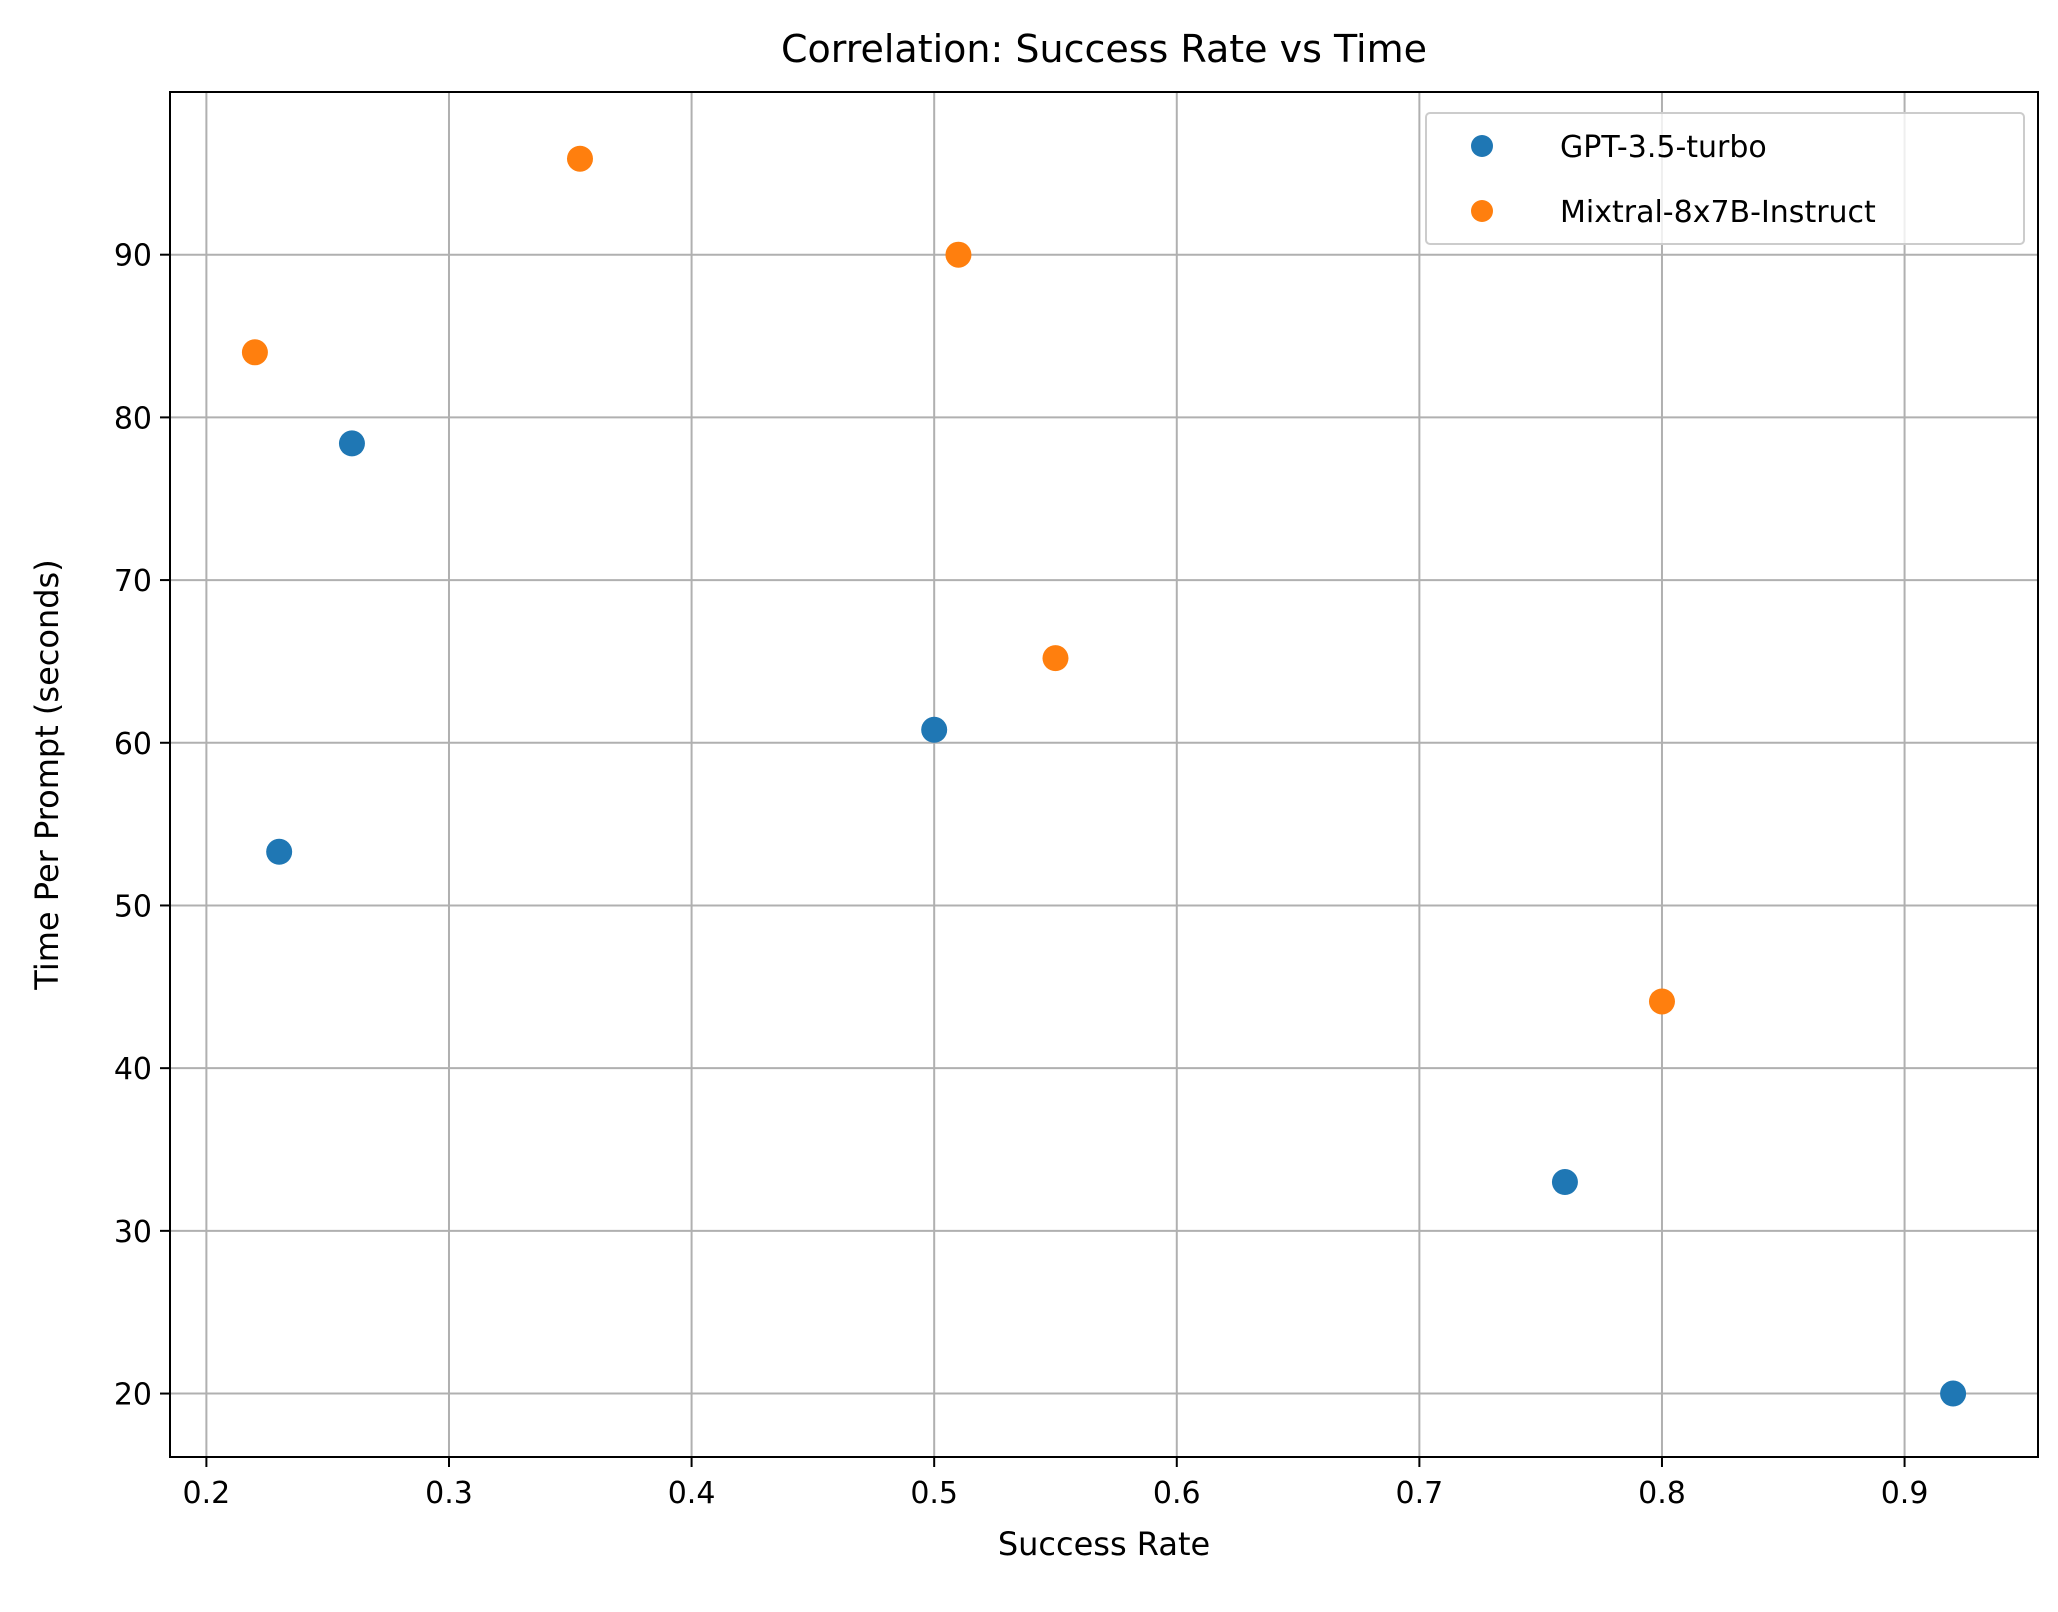  Describe the element at coordinates (133, 1069) in the screenshot. I see `y-tick-label: 40` at that location.